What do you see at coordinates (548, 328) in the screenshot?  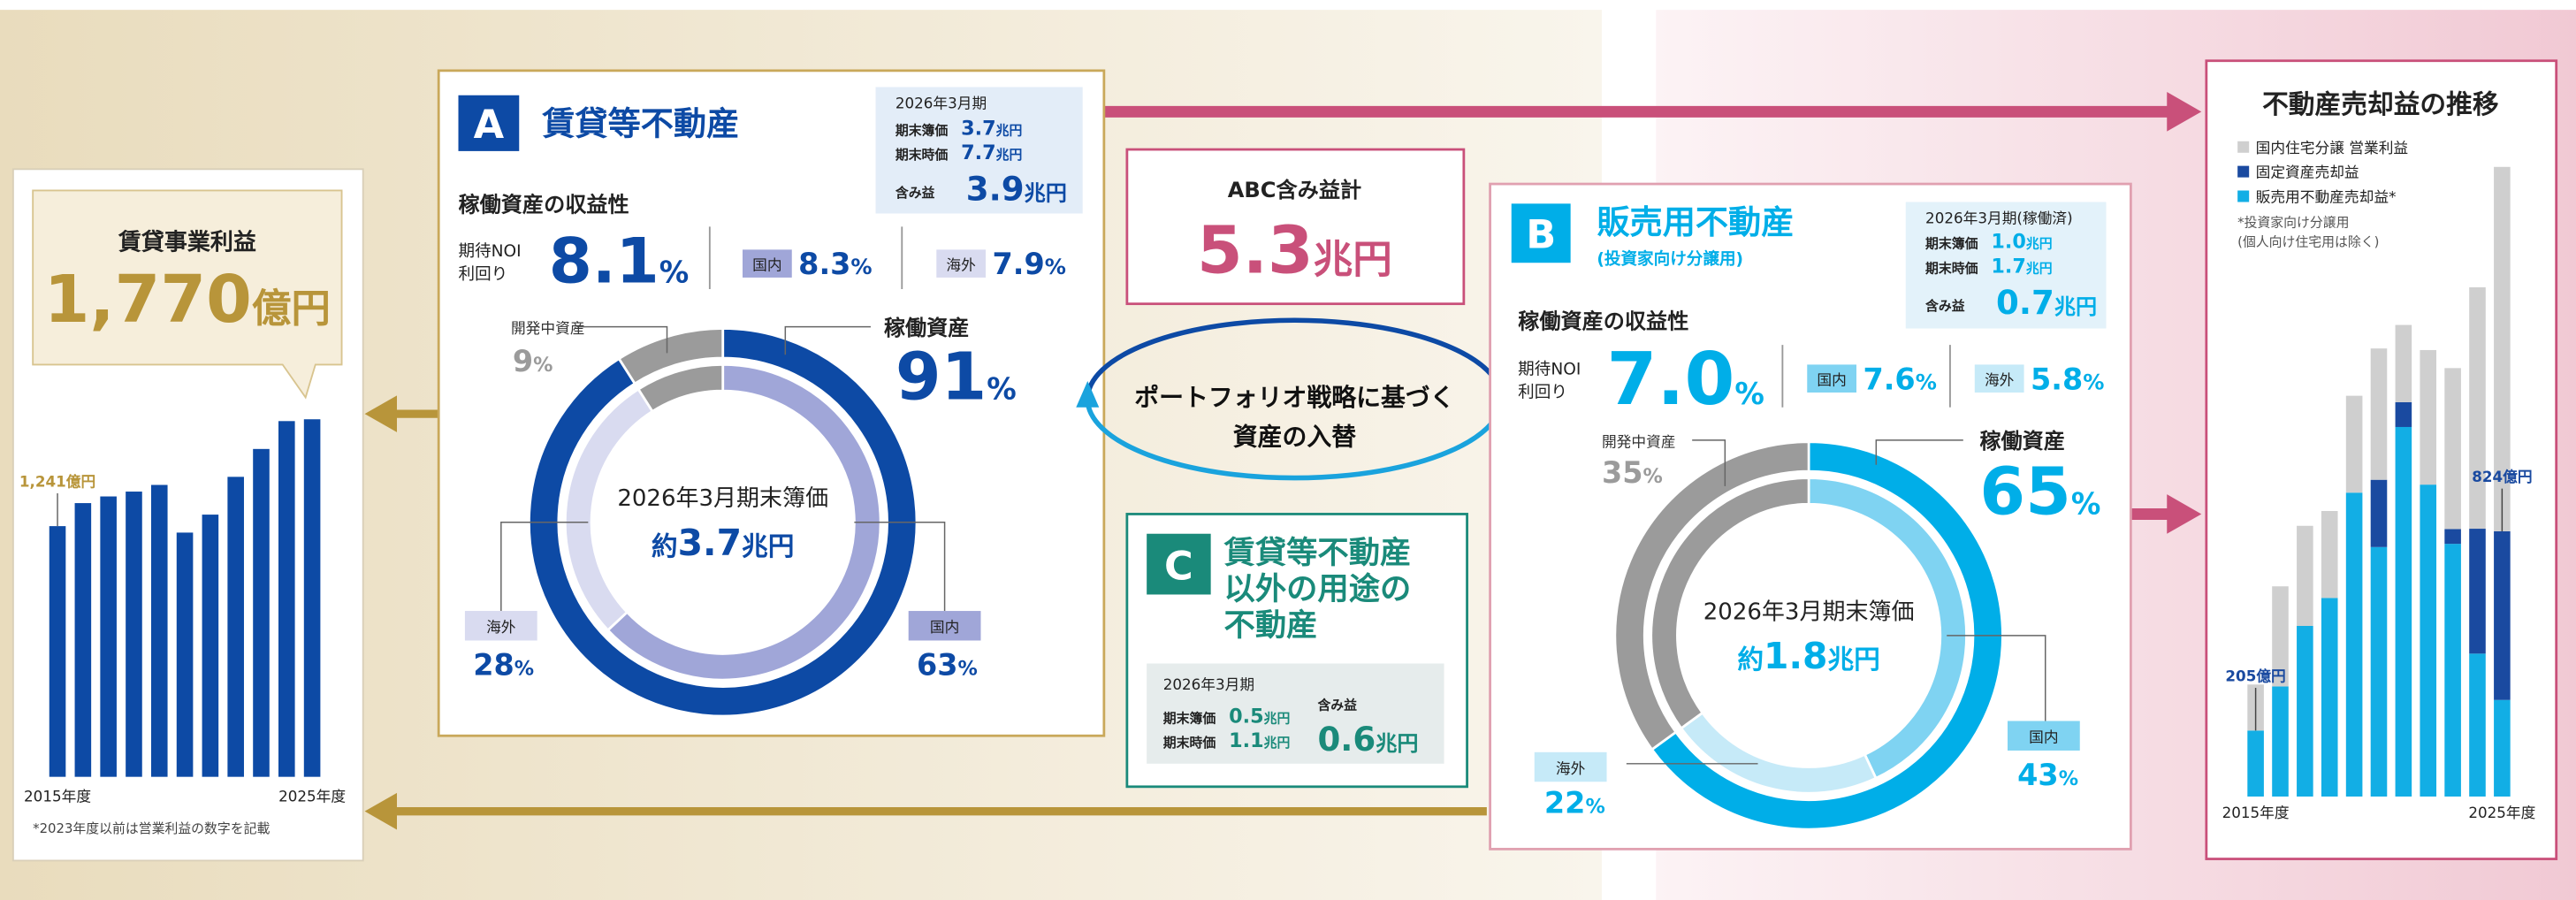 I see `segment-name: 開発中資産` at bounding box center [548, 328].